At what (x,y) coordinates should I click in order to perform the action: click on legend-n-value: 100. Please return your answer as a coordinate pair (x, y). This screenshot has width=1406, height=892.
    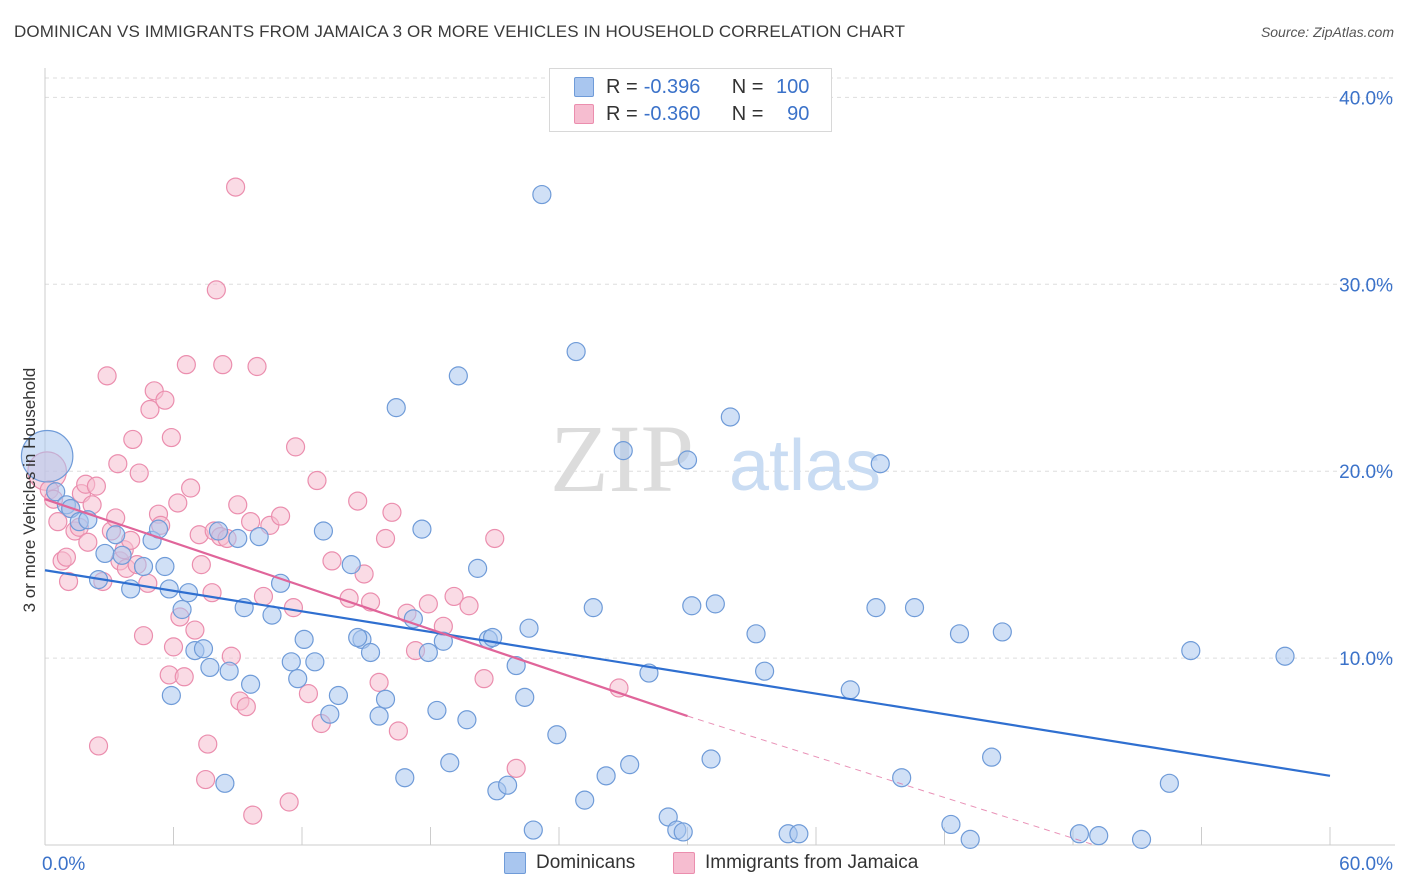
    Looking at the image, I should click on (793, 86).